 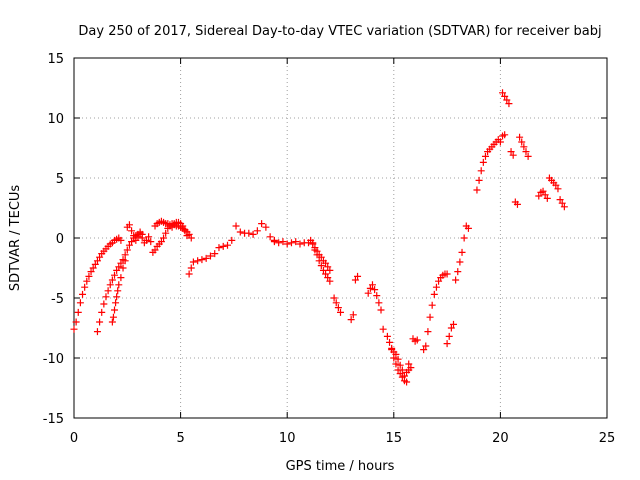 I want to click on y-tick-label: 5, so click(x=60, y=179).